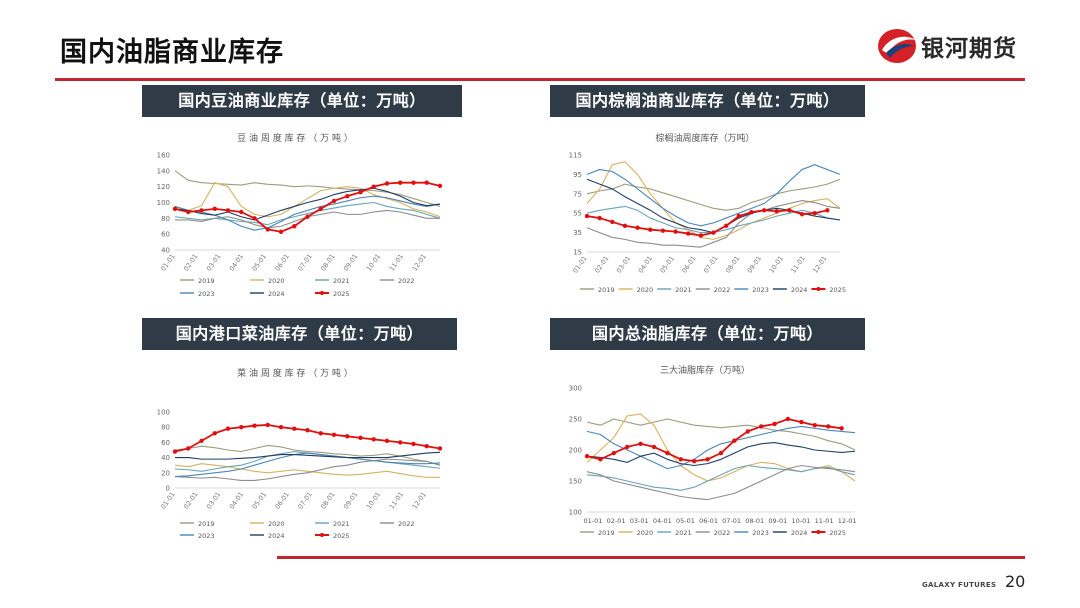 The height and width of the screenshot is (608, 1080). Describe the element at coordinates (707, 334) in the screenshot. I see `panel-header-total-oil: 国内总油脂库存（单位：万吨）` at that location.